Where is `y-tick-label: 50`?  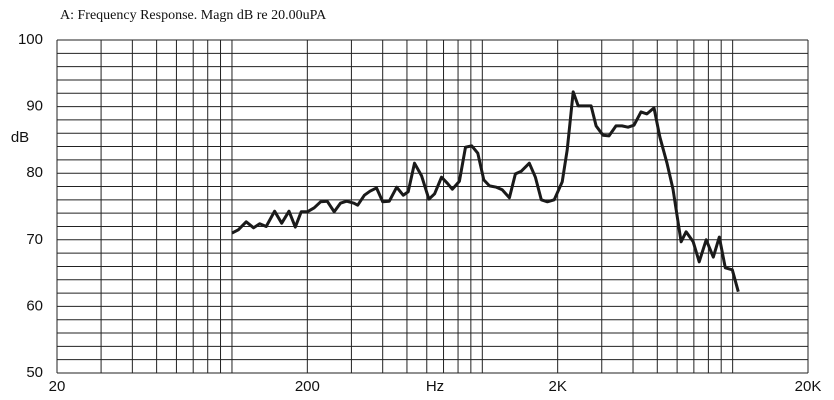 y-tick-label: 50 is located at coordinates (34, 372).